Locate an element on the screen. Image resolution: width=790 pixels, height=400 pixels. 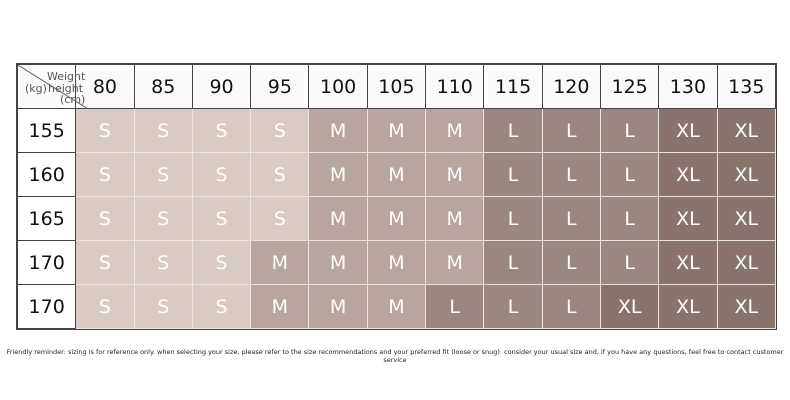
size-row: 155 S S S S M M M L L L XL XL is located at coordinates (396, 130).